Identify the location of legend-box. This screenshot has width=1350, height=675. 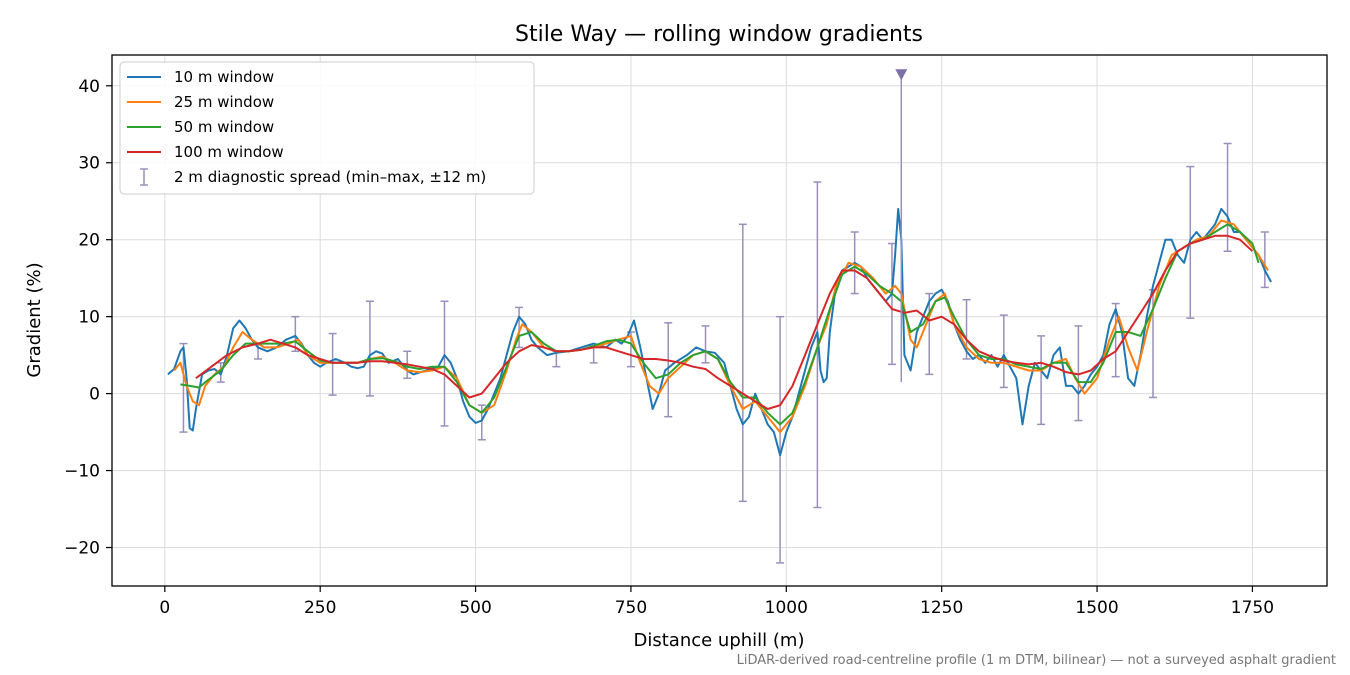
(327, 128).